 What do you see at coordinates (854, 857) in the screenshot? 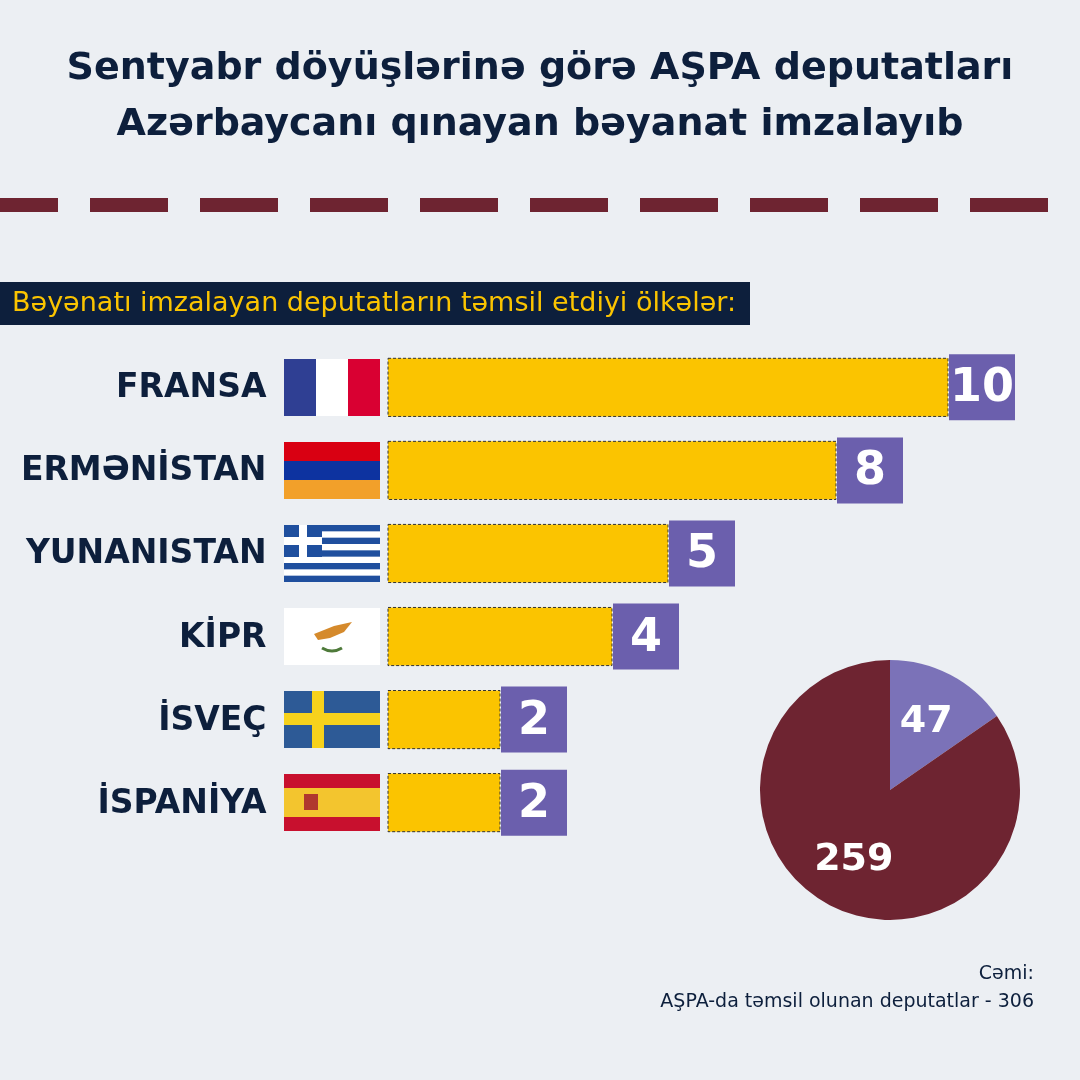
I see `data-label: 259` at bounding box center [854, 857].